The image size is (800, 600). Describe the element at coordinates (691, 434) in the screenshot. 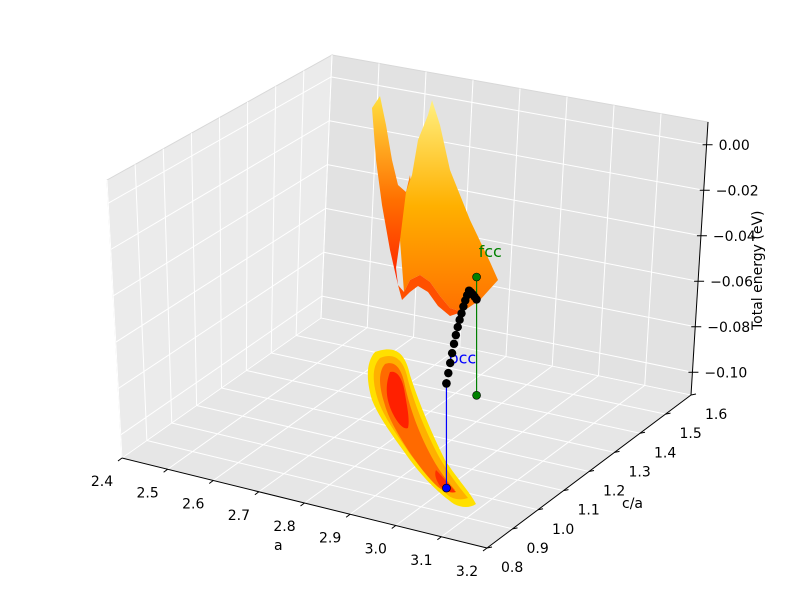

I see `y-tick-label: 1.5` at that location.